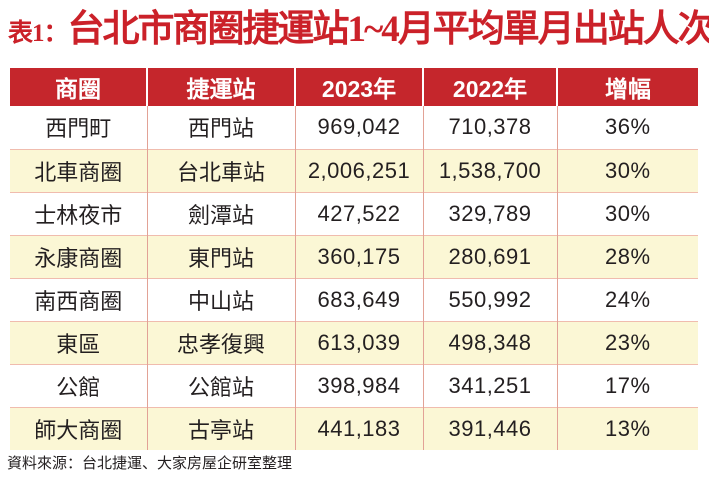 The height and width of the screenshot is (479, 709). I want to click on cell-2022: 710,378, so click(490, 127).